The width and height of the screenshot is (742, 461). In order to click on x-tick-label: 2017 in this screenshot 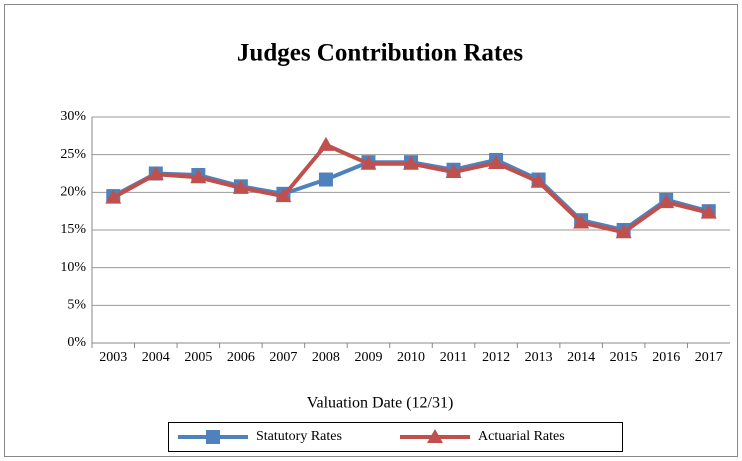, I will do `click(709, 357)`.